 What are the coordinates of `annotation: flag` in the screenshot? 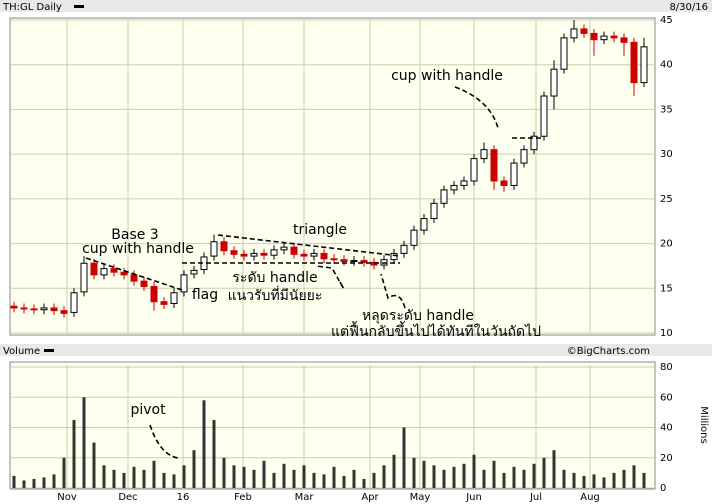 It's located at (205, 295).